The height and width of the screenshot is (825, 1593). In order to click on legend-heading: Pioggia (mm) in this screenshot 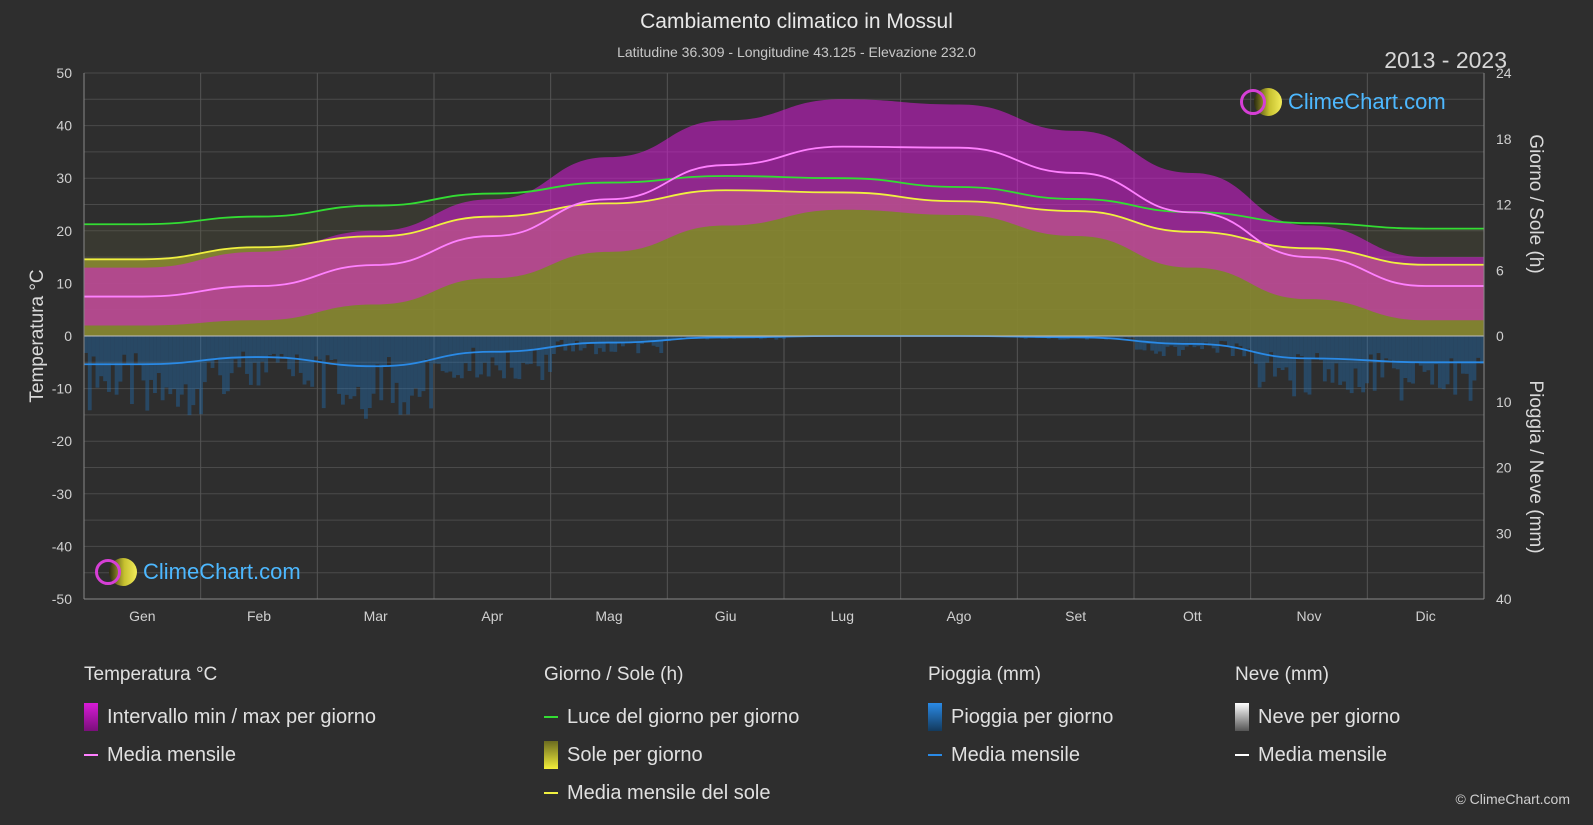, I will do `click(984, 674)`.